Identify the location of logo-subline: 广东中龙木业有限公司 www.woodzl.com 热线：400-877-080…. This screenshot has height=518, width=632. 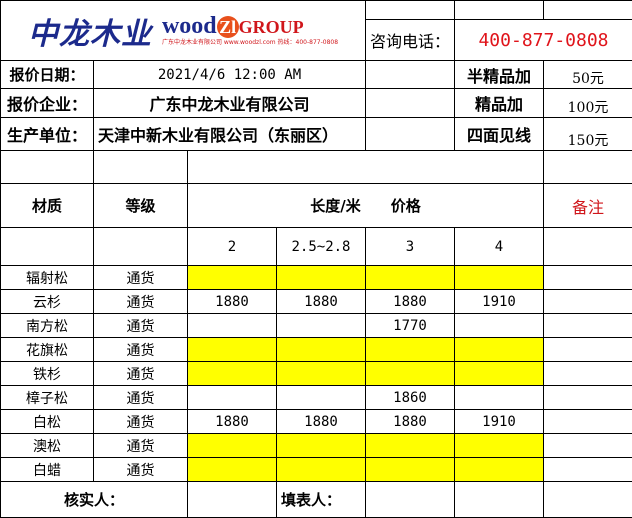
(250, 43).